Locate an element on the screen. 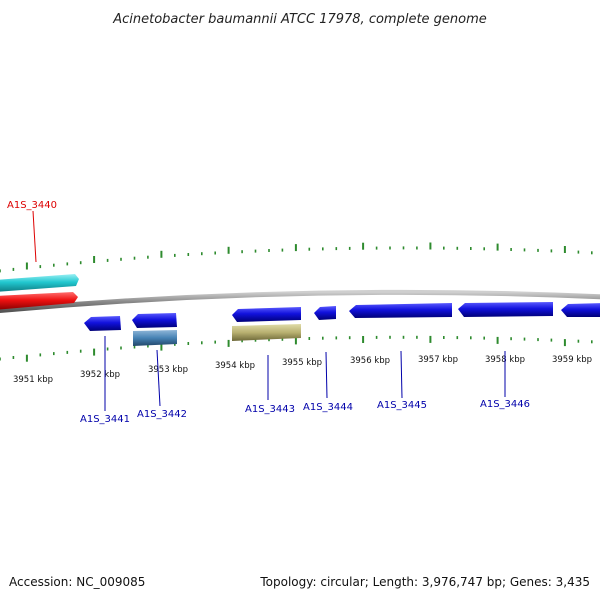  tick-label-3954: 3954 kbp is located at coordinates (235, 366).